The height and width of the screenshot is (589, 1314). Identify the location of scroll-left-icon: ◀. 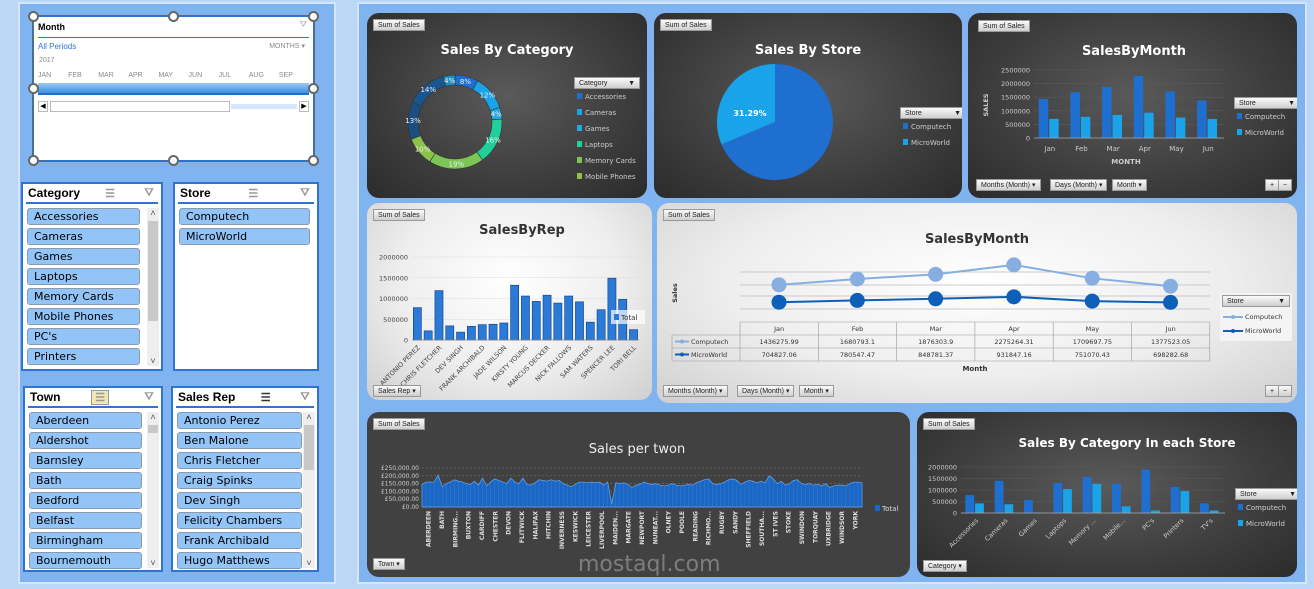
(43, 106).